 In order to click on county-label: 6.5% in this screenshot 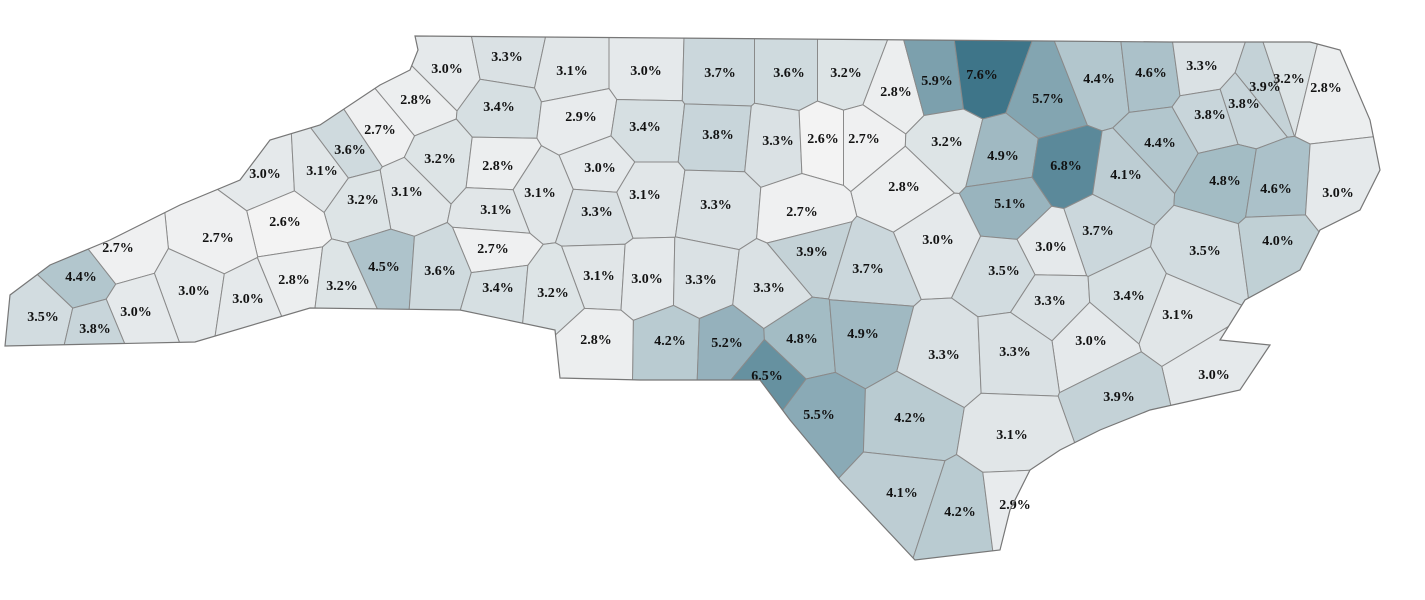, I will do `click(767, 376)`.